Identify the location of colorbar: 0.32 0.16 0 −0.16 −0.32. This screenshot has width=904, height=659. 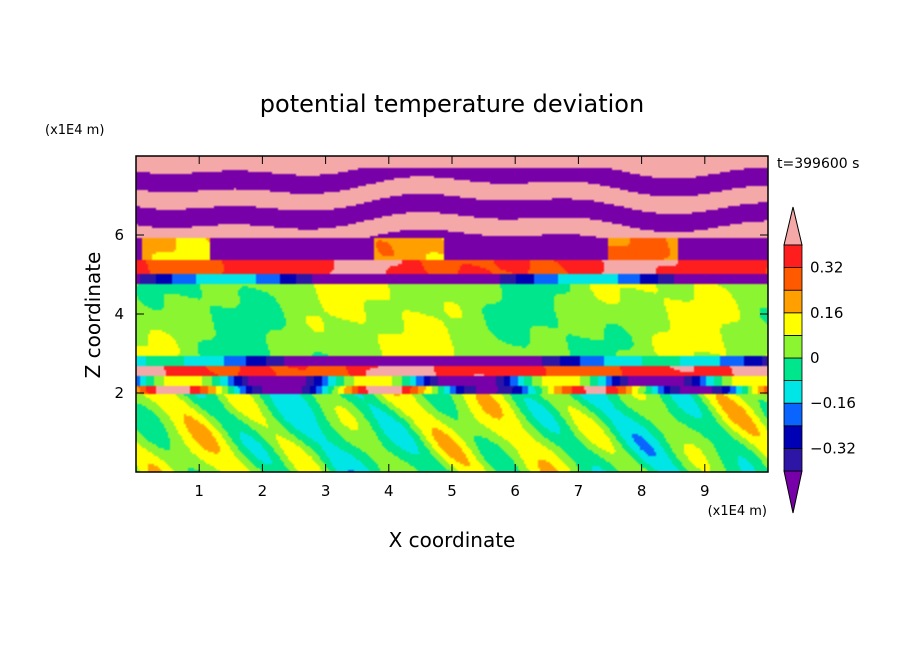
(819, 360).